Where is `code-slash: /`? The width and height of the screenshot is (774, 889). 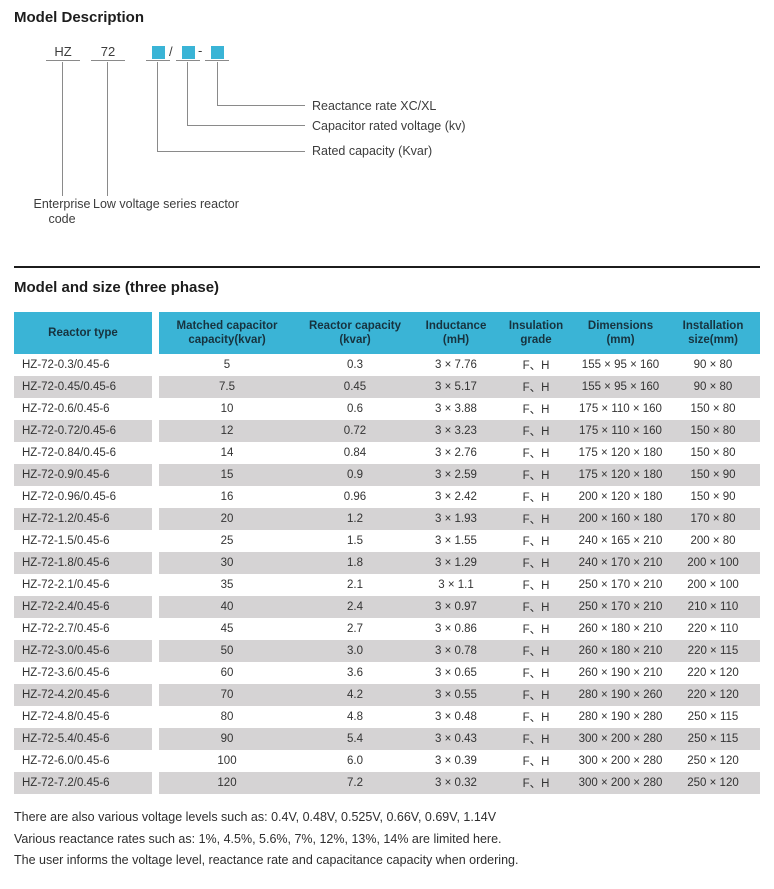
code-slash: / is located at coordinates (171, 51).